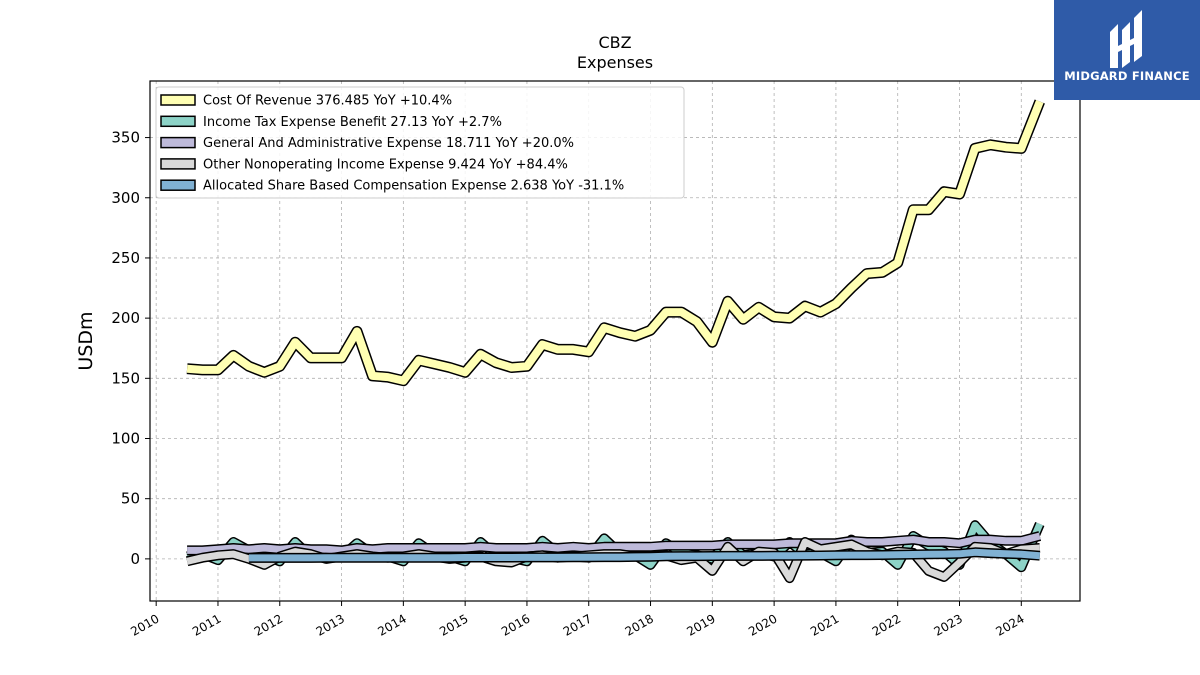 The width and height of the screenshot is (1200, 675). I want to click on x-tick-label: 2014, so click(391, 624).